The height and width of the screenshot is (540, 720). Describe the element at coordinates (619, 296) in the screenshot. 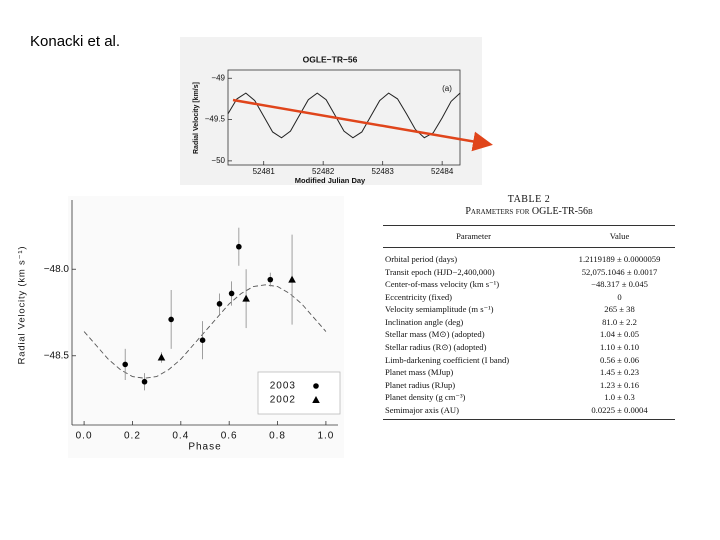

I see `value-cell: 0` at that location.